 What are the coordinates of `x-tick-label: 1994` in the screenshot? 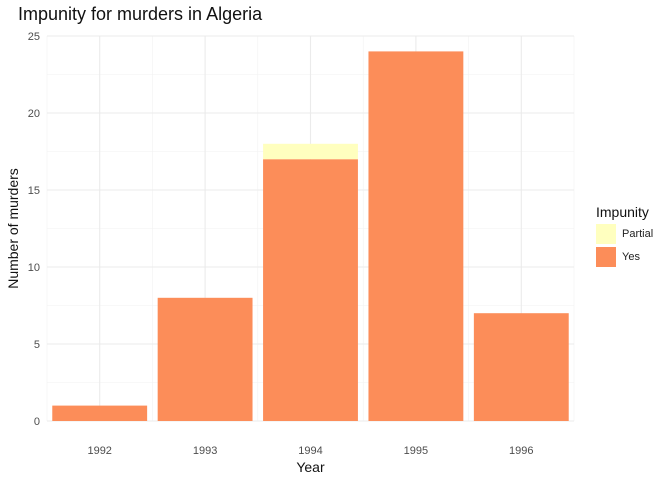 It's located at (310, 451).